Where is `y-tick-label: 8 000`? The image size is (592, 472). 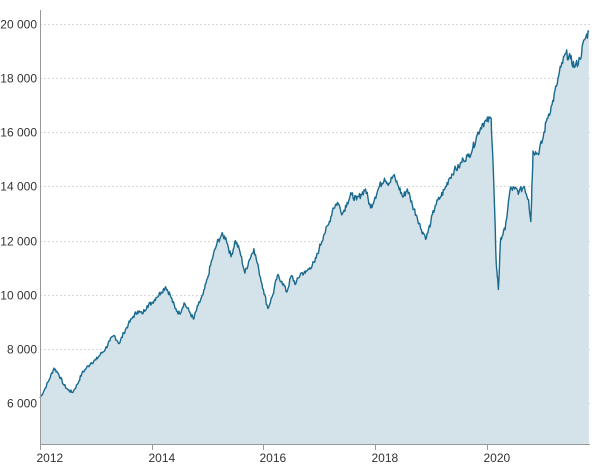
y-tick-label: 8 000 is located at coordinates (22, 350).